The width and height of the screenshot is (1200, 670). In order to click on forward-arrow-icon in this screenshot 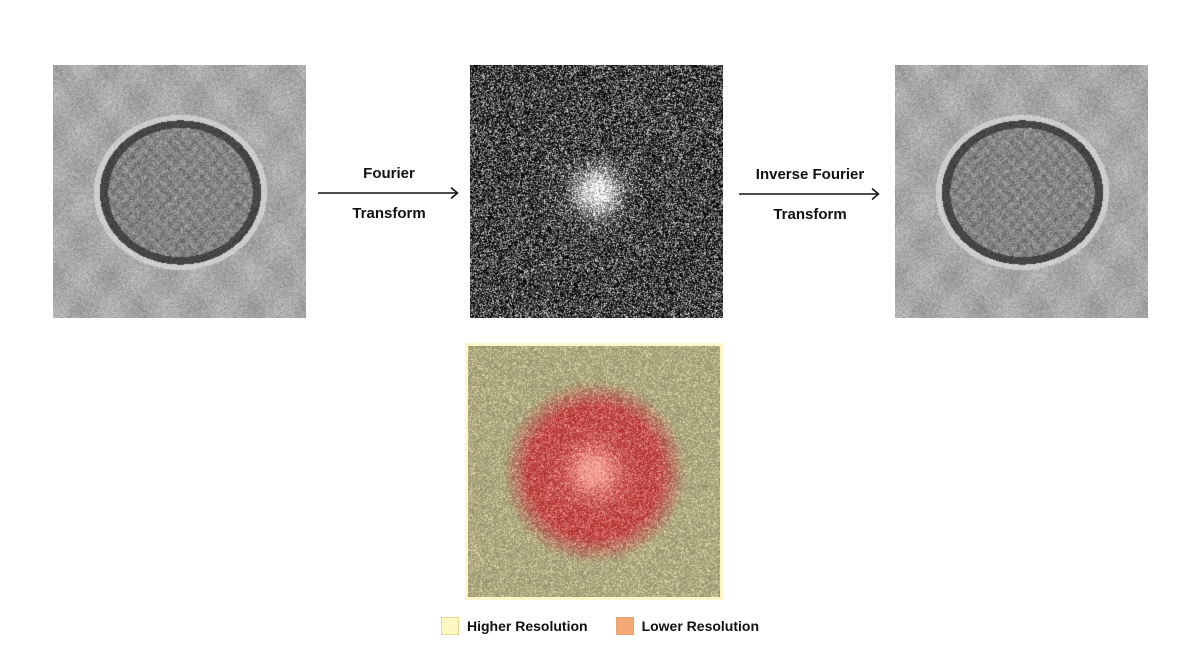, I will do `click(388, 193)`.